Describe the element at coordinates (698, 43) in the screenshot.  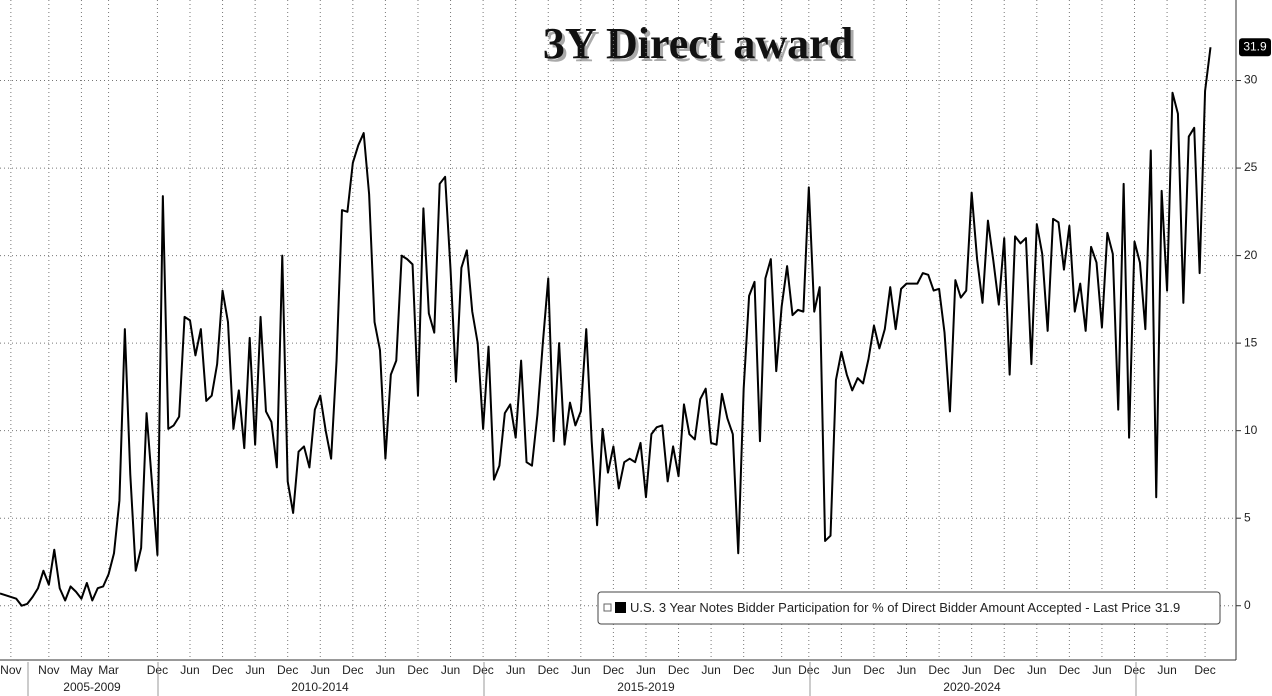
I see `chart-title: 3Y Direct award` at that location.